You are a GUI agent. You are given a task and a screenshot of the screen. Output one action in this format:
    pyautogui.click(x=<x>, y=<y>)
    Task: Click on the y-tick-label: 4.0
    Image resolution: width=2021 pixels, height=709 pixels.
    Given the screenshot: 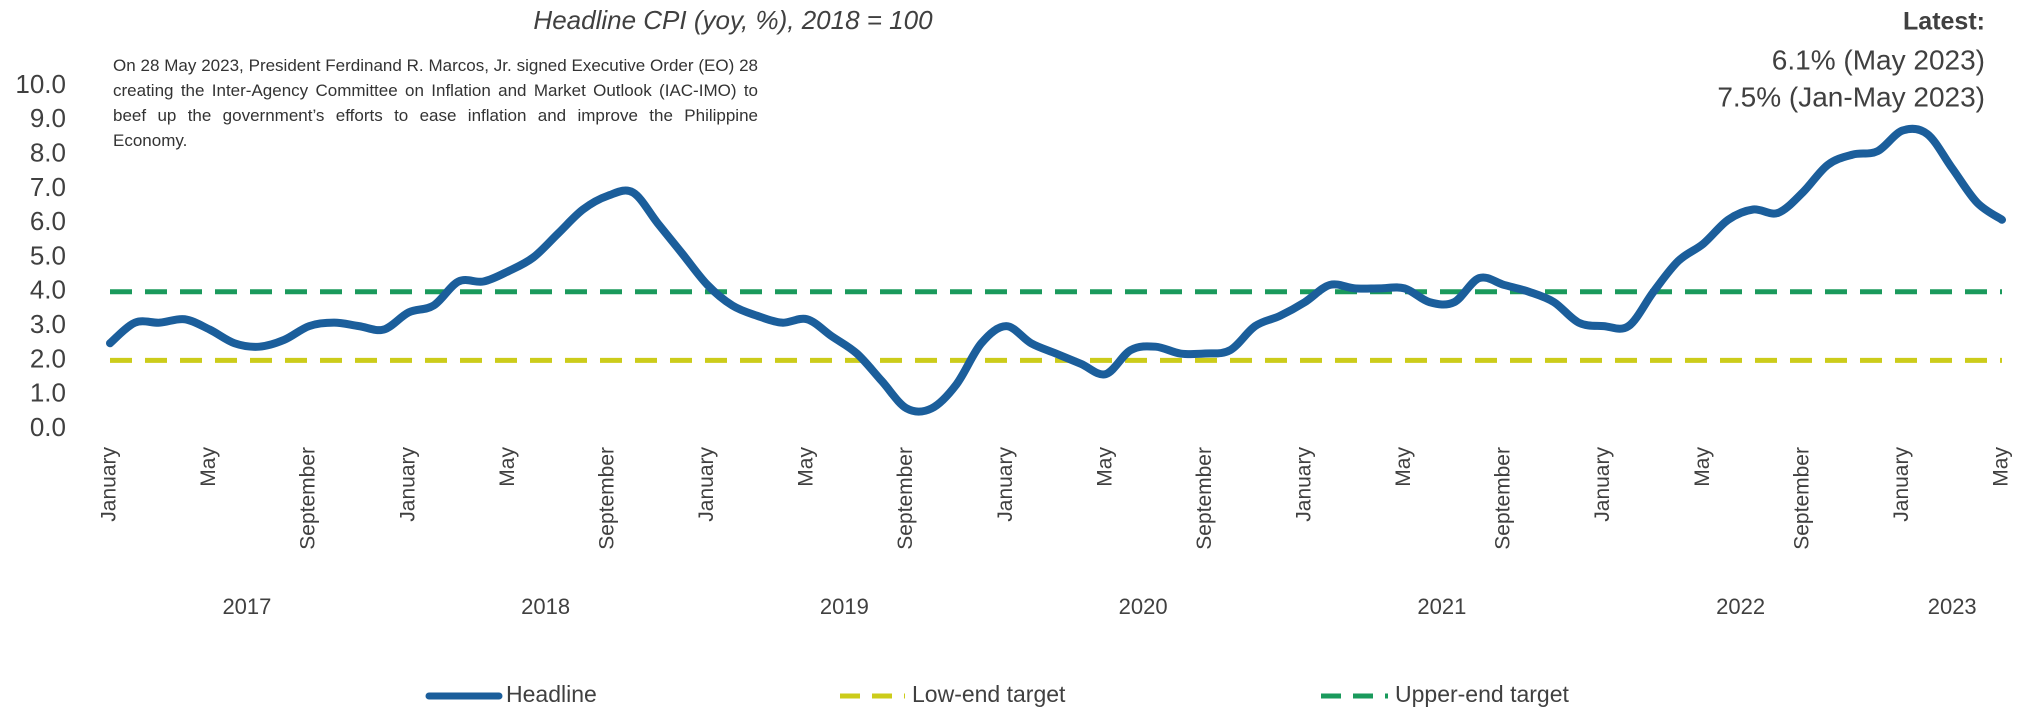 What is the action you would take?
    pyautogui.click(x=48, y=290)
    